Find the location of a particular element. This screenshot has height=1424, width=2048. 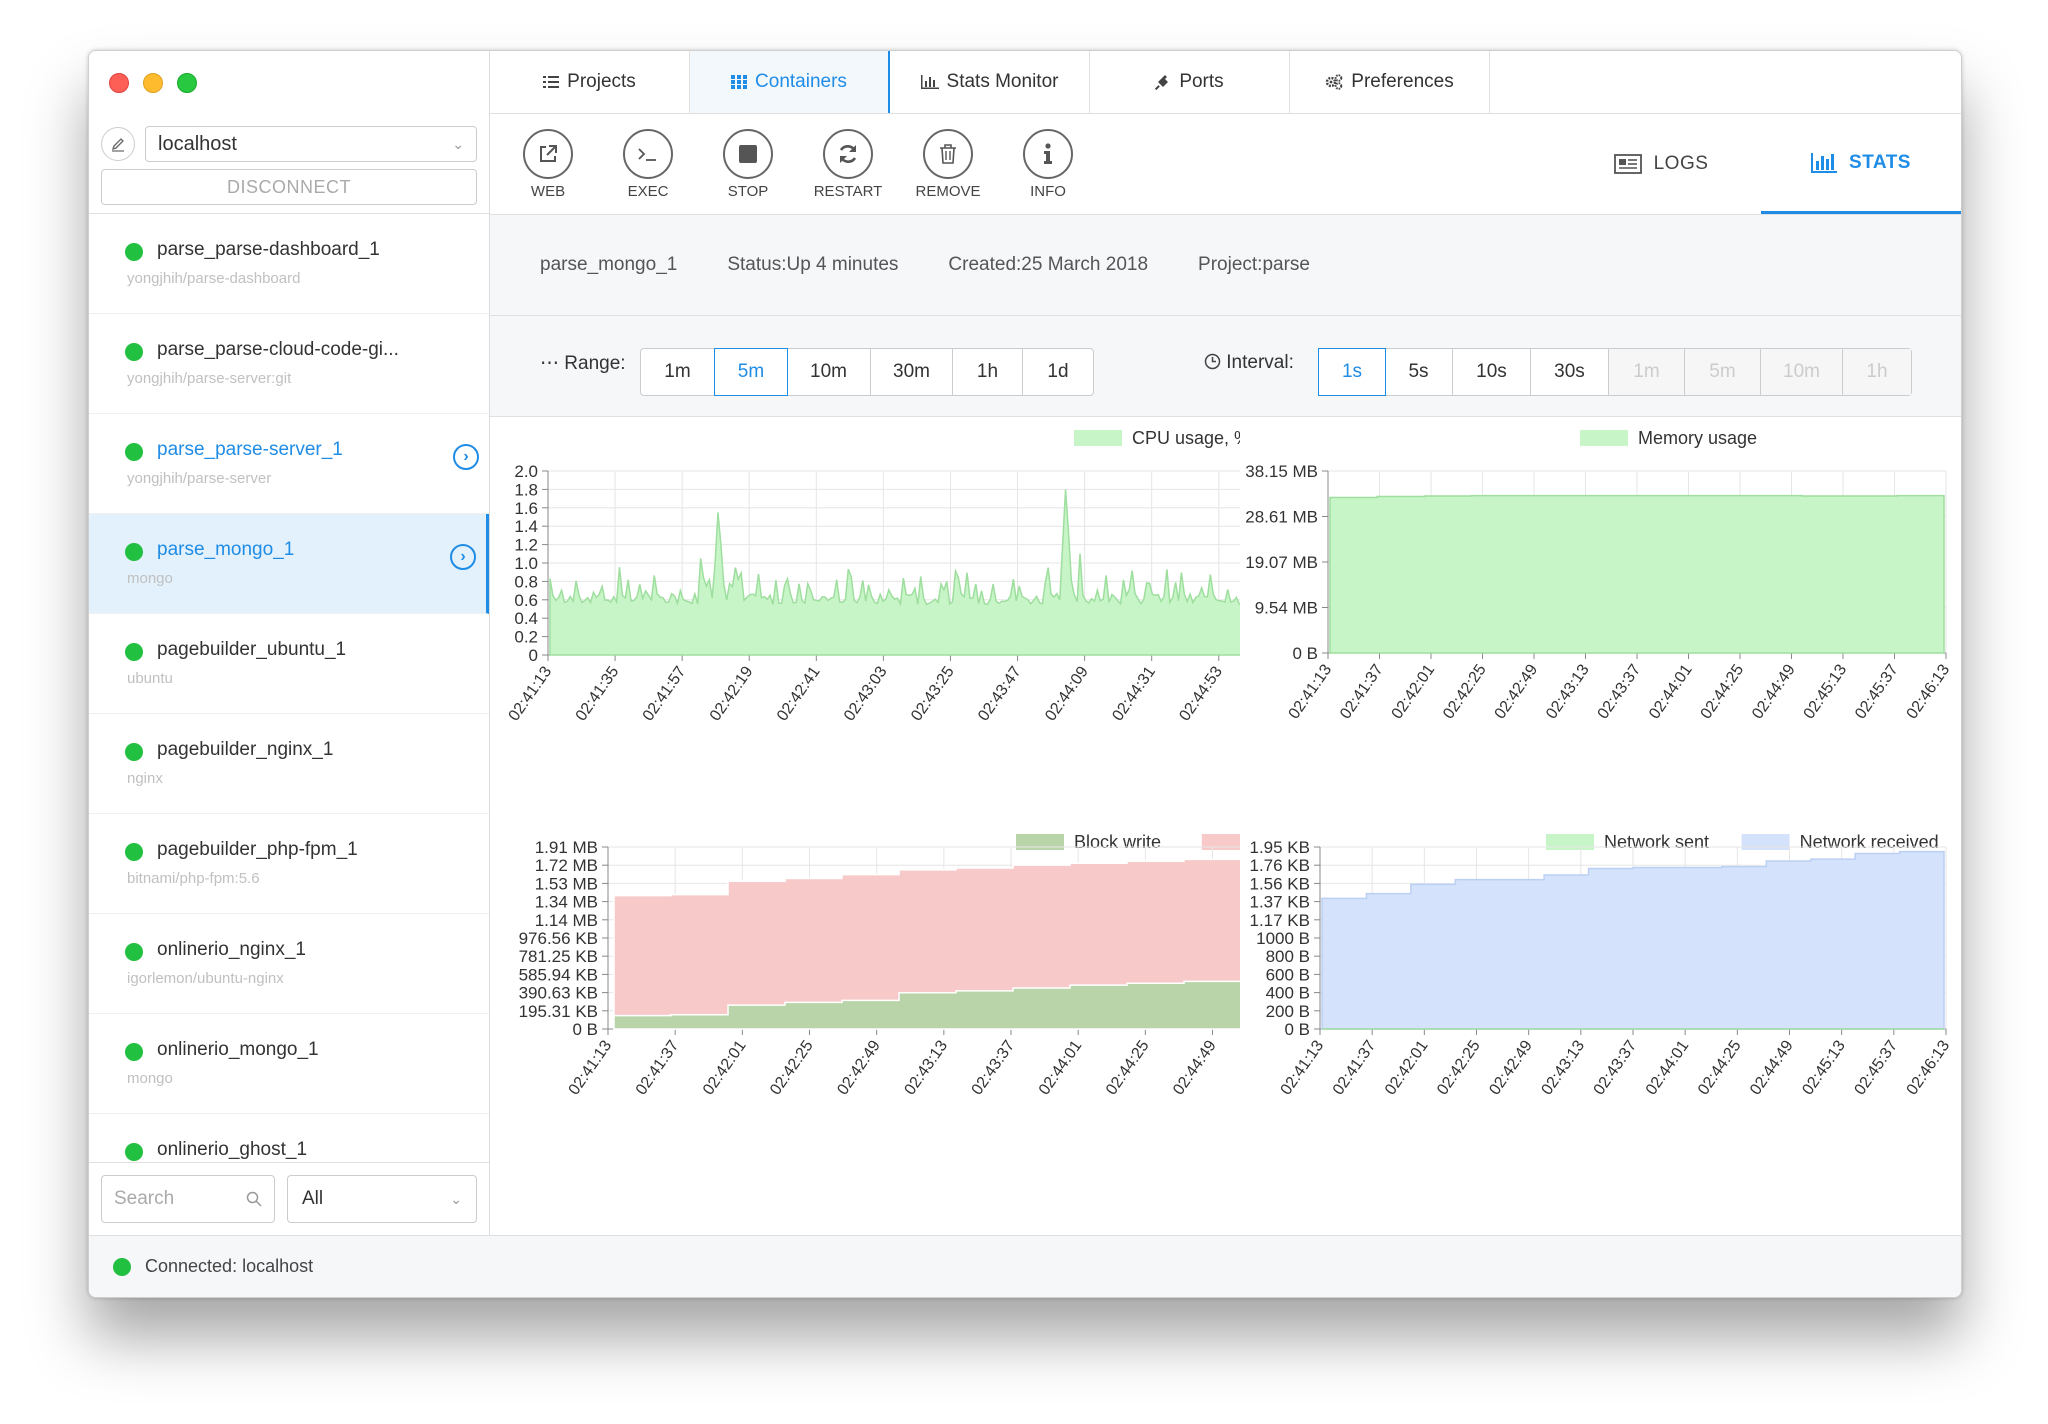

interval-option-10s: 10s is located at coordinates (1492, 372).